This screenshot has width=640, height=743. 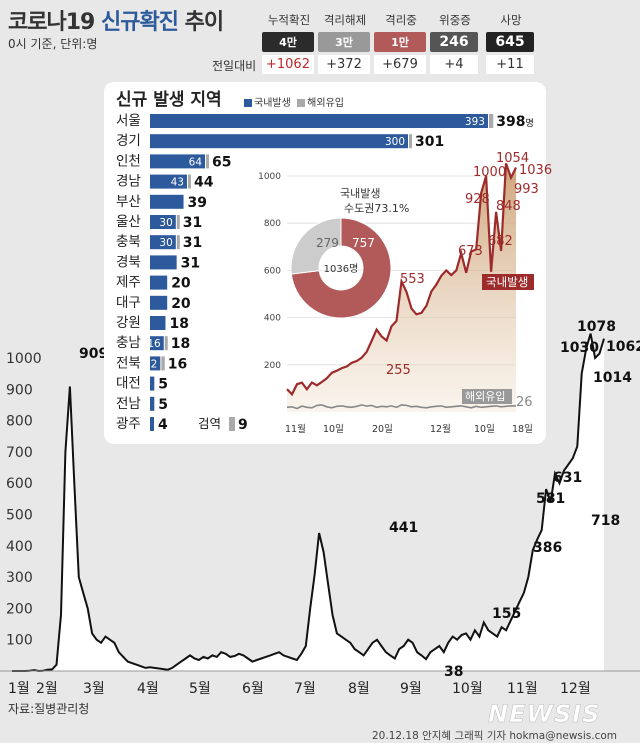 I want to click on inset-x-tick: 18일, so click(x=522, y=429).